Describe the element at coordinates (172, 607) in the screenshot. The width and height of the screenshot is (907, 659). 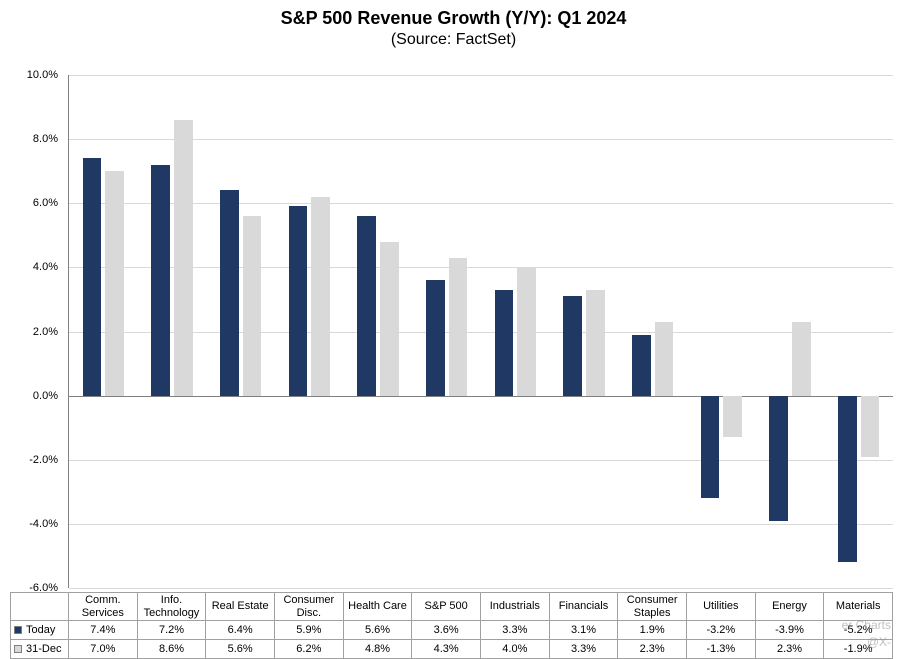
I see `category-header-cell: Info. Technology` at that location.